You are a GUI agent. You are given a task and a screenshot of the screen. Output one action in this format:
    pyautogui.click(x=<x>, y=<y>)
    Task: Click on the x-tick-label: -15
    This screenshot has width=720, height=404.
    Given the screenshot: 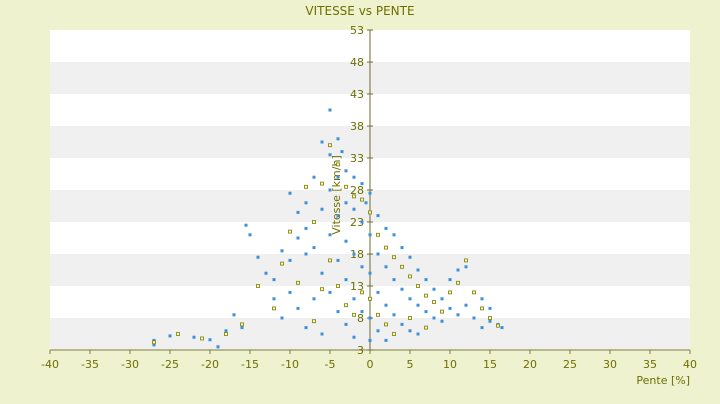 What is the action you would take?
    pyautogui.click(x=250, y=364)
    